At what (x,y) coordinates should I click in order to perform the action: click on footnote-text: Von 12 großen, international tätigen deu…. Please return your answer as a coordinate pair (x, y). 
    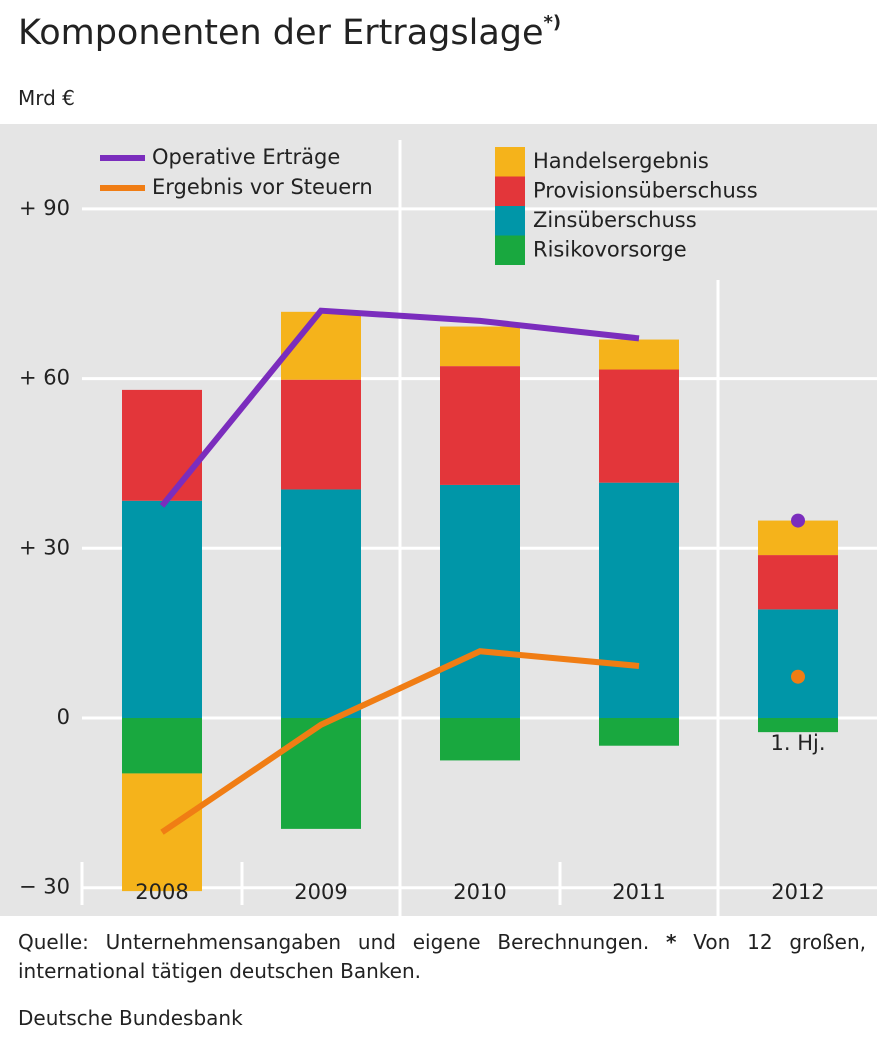
    Looking at the image, I should click on (442, 956).